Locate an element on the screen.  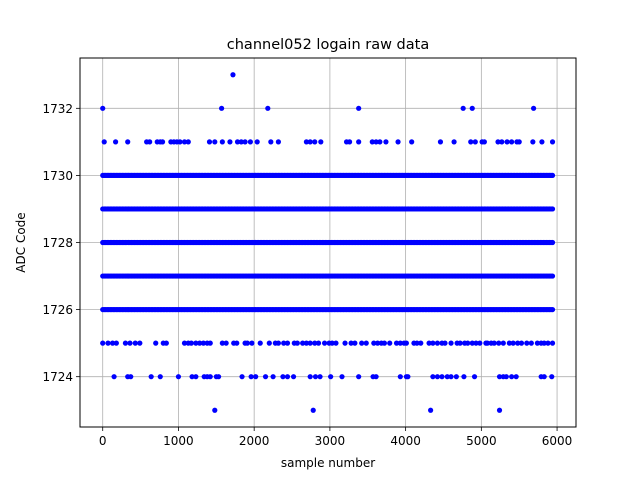
x-tick-label: 0 is located at coordinates (103, 441).